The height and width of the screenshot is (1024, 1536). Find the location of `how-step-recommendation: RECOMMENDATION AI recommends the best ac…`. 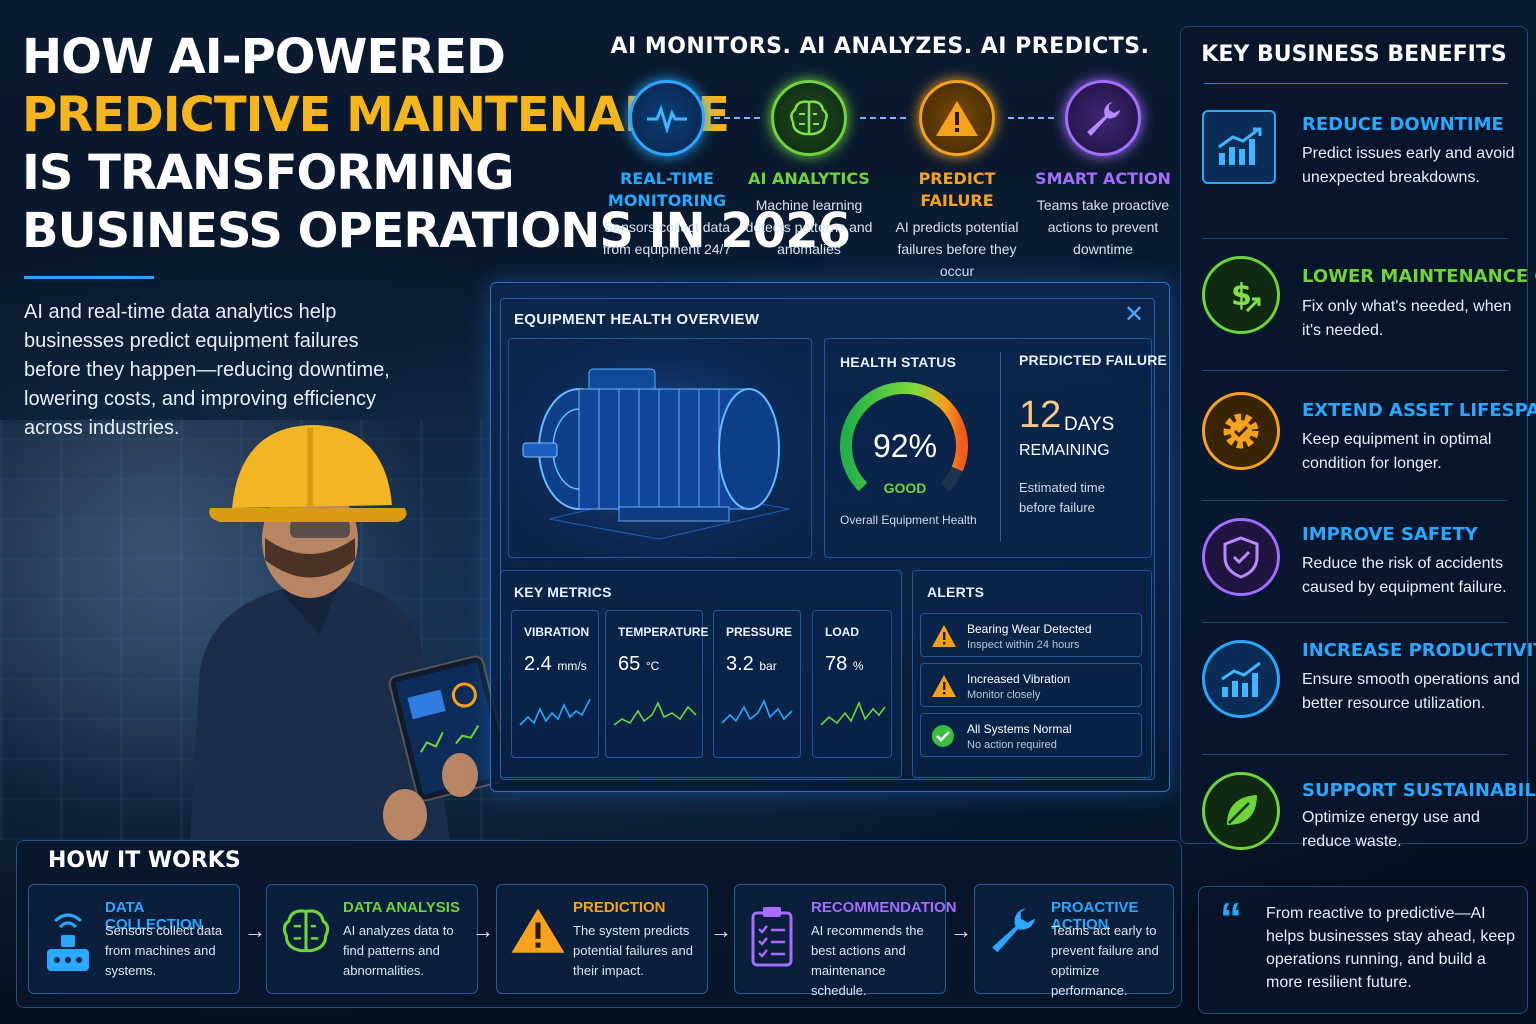

how-step-recommendation: RECOMMENDATION AI recommends the best ac… is located at coordinates (845, 941).